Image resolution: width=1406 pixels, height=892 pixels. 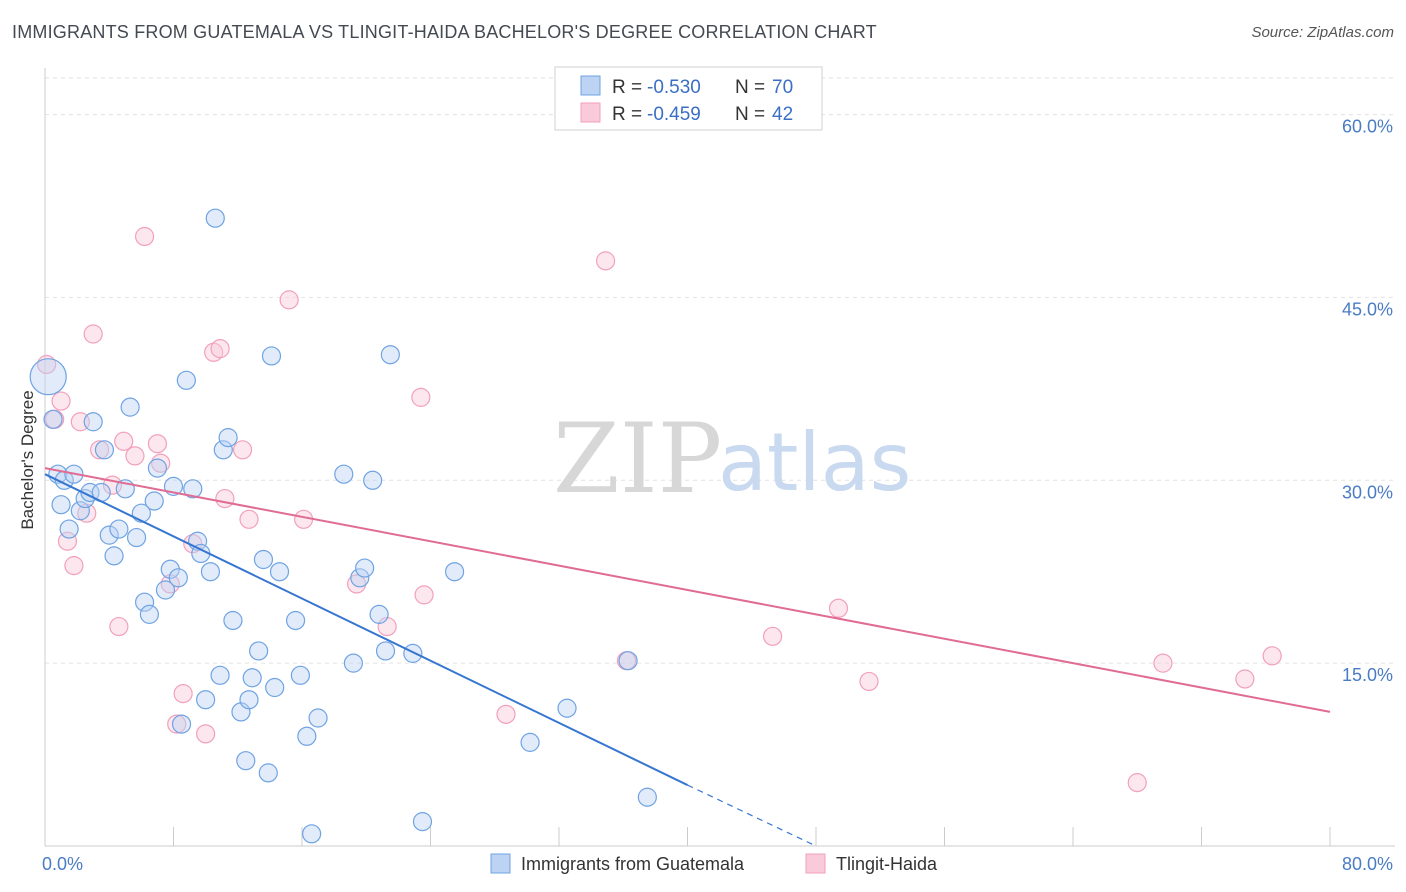 What do you see at coordinates (1367, 492) in the screenshot?
I see `y-tick-label-1: 30.0%` at bounding box center [1367, 492].